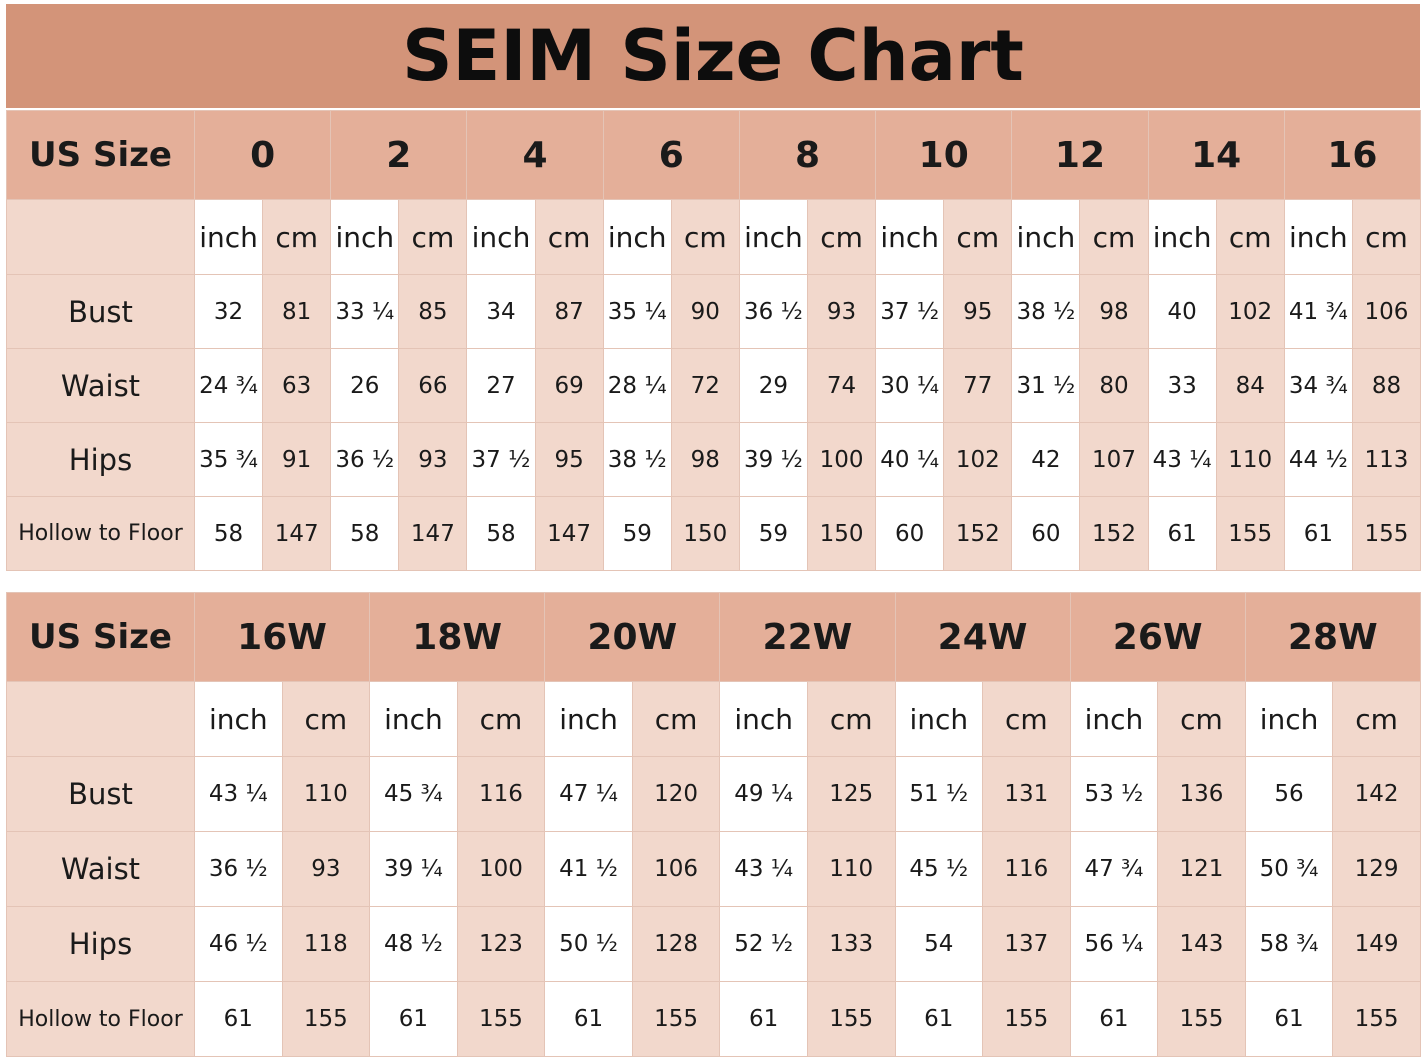 Image resolution: width=1426 pixels, height=1064 pixels. What do you see at coordinates (713, 637) in the screenshot?
I see `size-header-row: US Size 16W 18W 20W 22W 24W 26W 28W` at bounding box center [713, 637].